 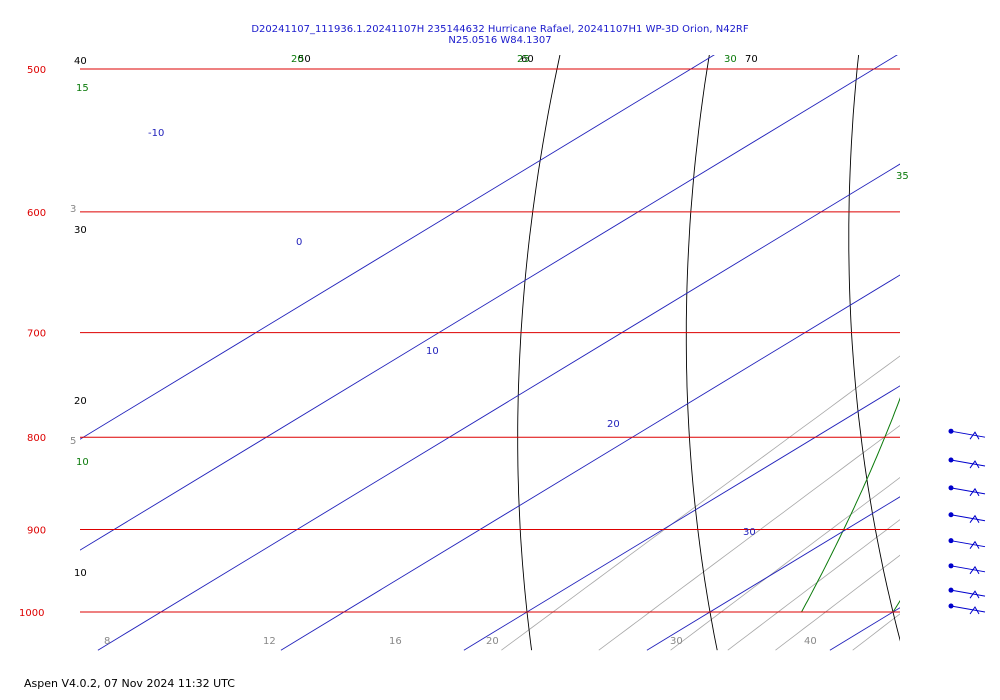 What do you see at coordinates (297, 59) in the screenshot?
I see `moist-adiabat-label: 20` at bounding box center [297, 59].